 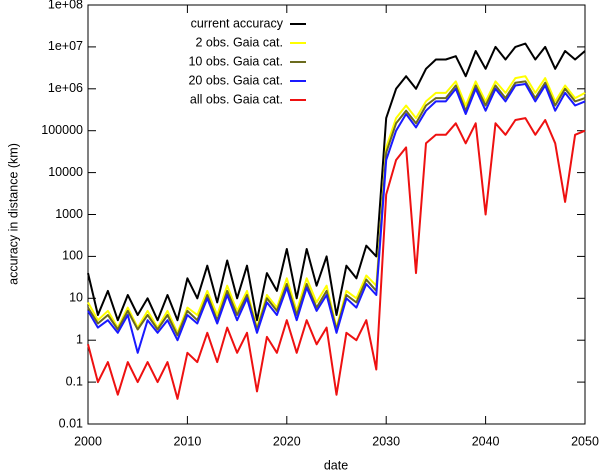 What do you see at coordinates (13, 214) in the screenshot?
I see `y-axis-label: accuracy in distance (km)` at bounding box center [13, 214].